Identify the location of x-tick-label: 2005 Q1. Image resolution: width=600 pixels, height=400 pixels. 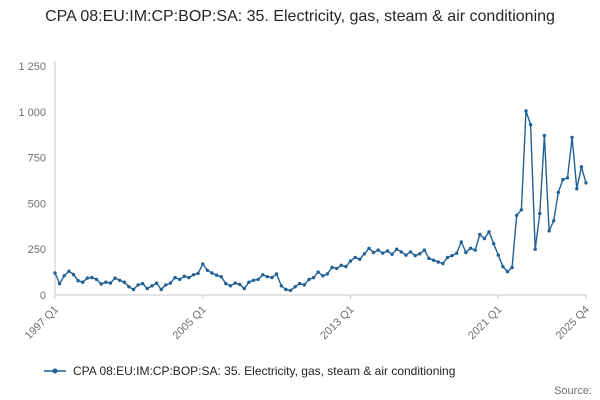
(190, 323).